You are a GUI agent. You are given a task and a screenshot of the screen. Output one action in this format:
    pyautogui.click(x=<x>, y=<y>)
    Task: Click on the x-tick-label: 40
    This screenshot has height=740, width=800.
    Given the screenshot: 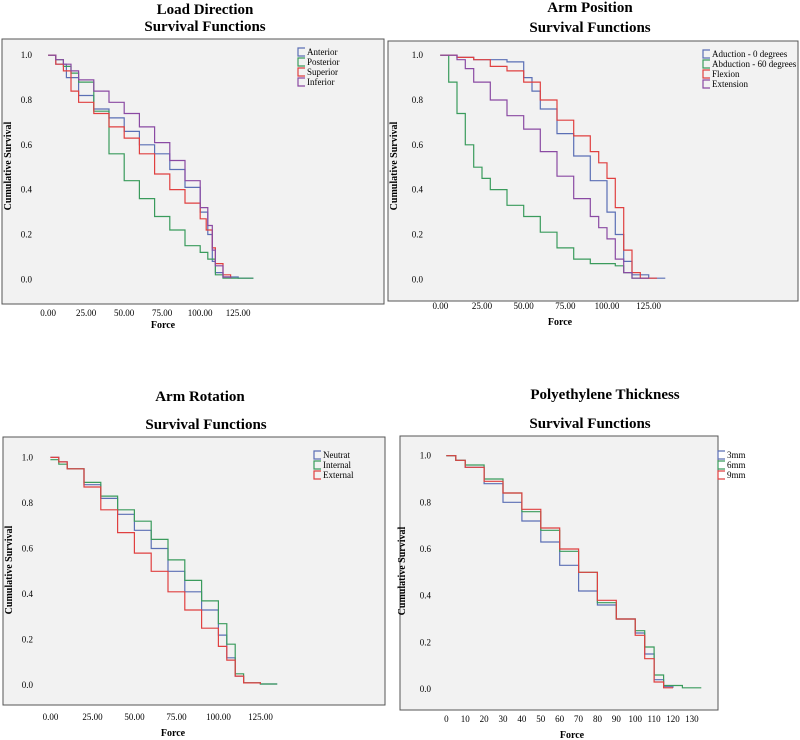 What is the action you would take?
    pyautogui.click(x=522, y=719)
    